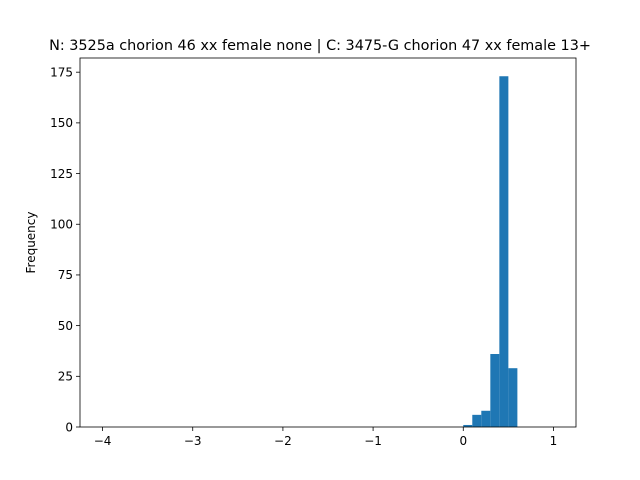 The height and width of the screenshot is (480, 640). I want to click on y-tick-label: 150, so click(61, 123).